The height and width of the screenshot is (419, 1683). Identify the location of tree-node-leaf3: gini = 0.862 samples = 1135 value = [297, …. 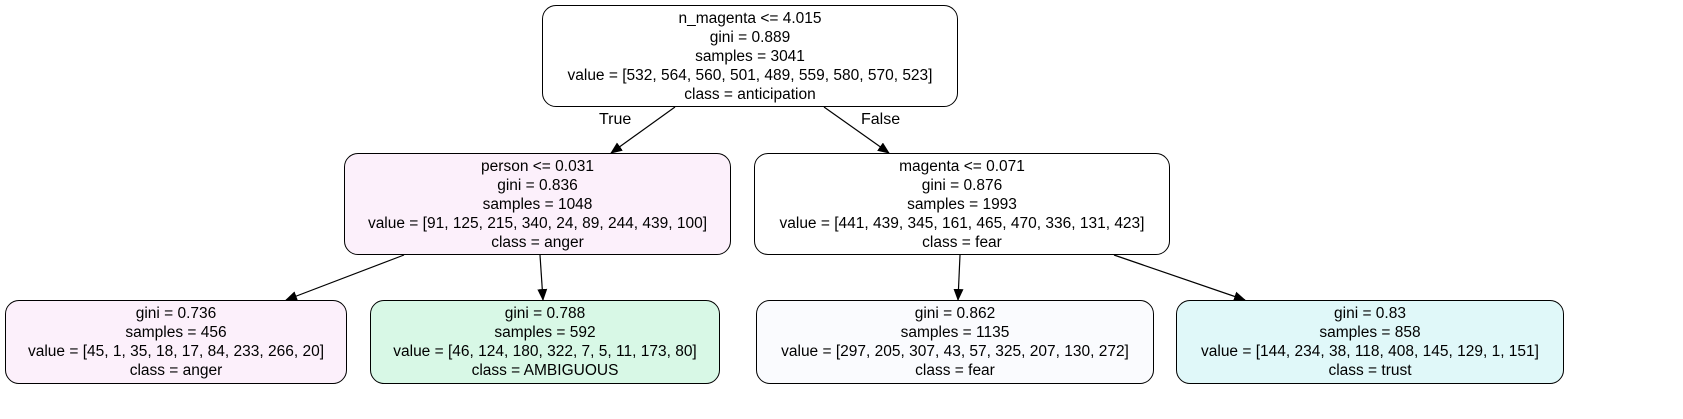
(955, 342).